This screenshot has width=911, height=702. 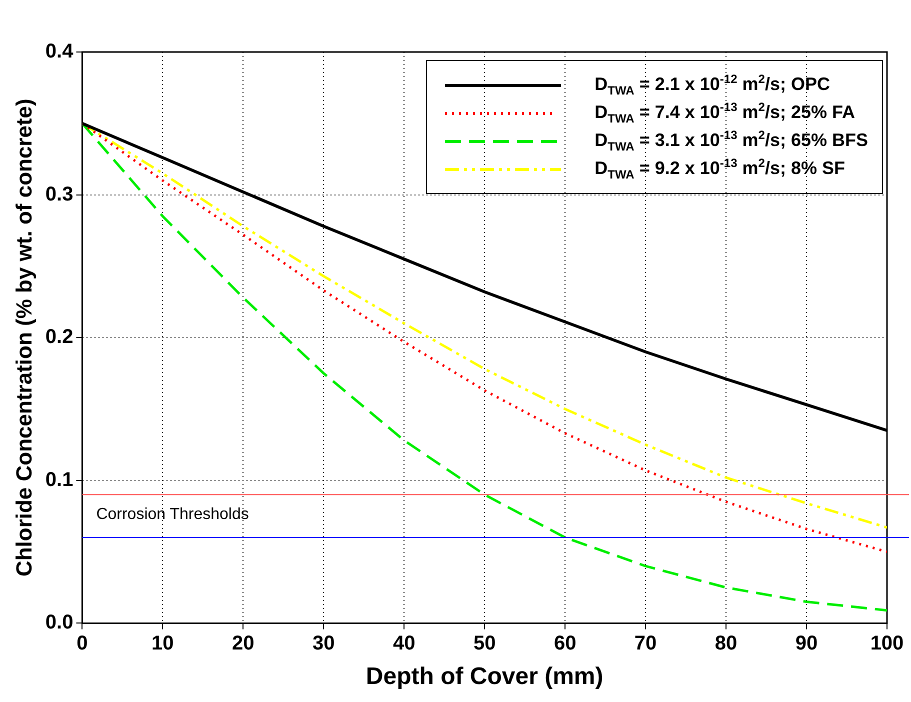 I want to click on x-tick-label: 30, so click(x=323, y=643).